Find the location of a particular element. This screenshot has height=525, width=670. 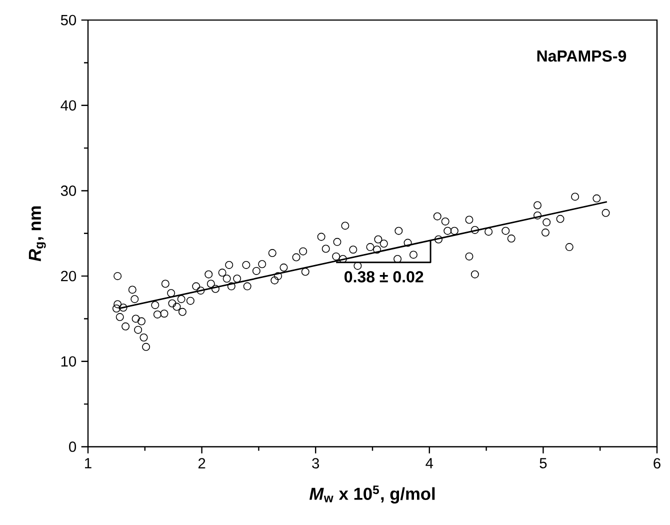

y-tick-label: 40 is located at coordinates (68, 105).